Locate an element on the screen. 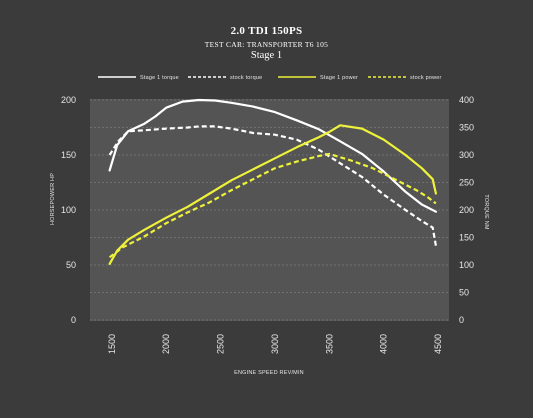 Image resolution: width=533 pixels, height=418 pixels. legend-label: Stage 1 torque is located at coordinates (159, 78).